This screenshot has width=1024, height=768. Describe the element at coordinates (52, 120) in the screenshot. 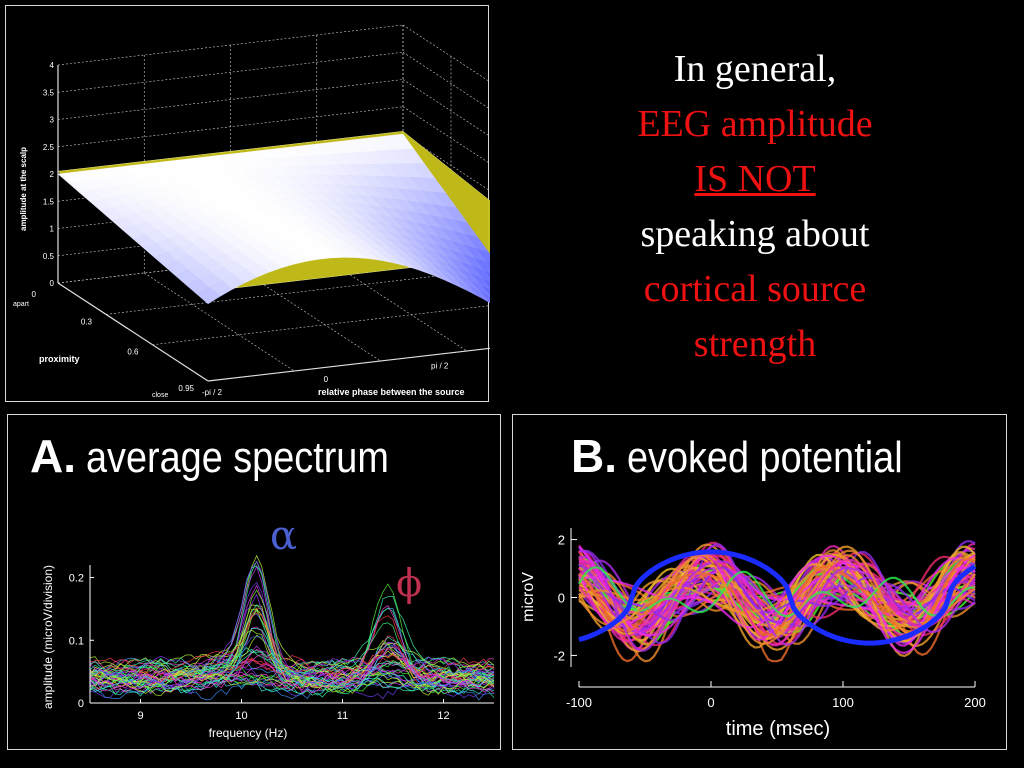

I see `z-tick-label: 3` at that location.